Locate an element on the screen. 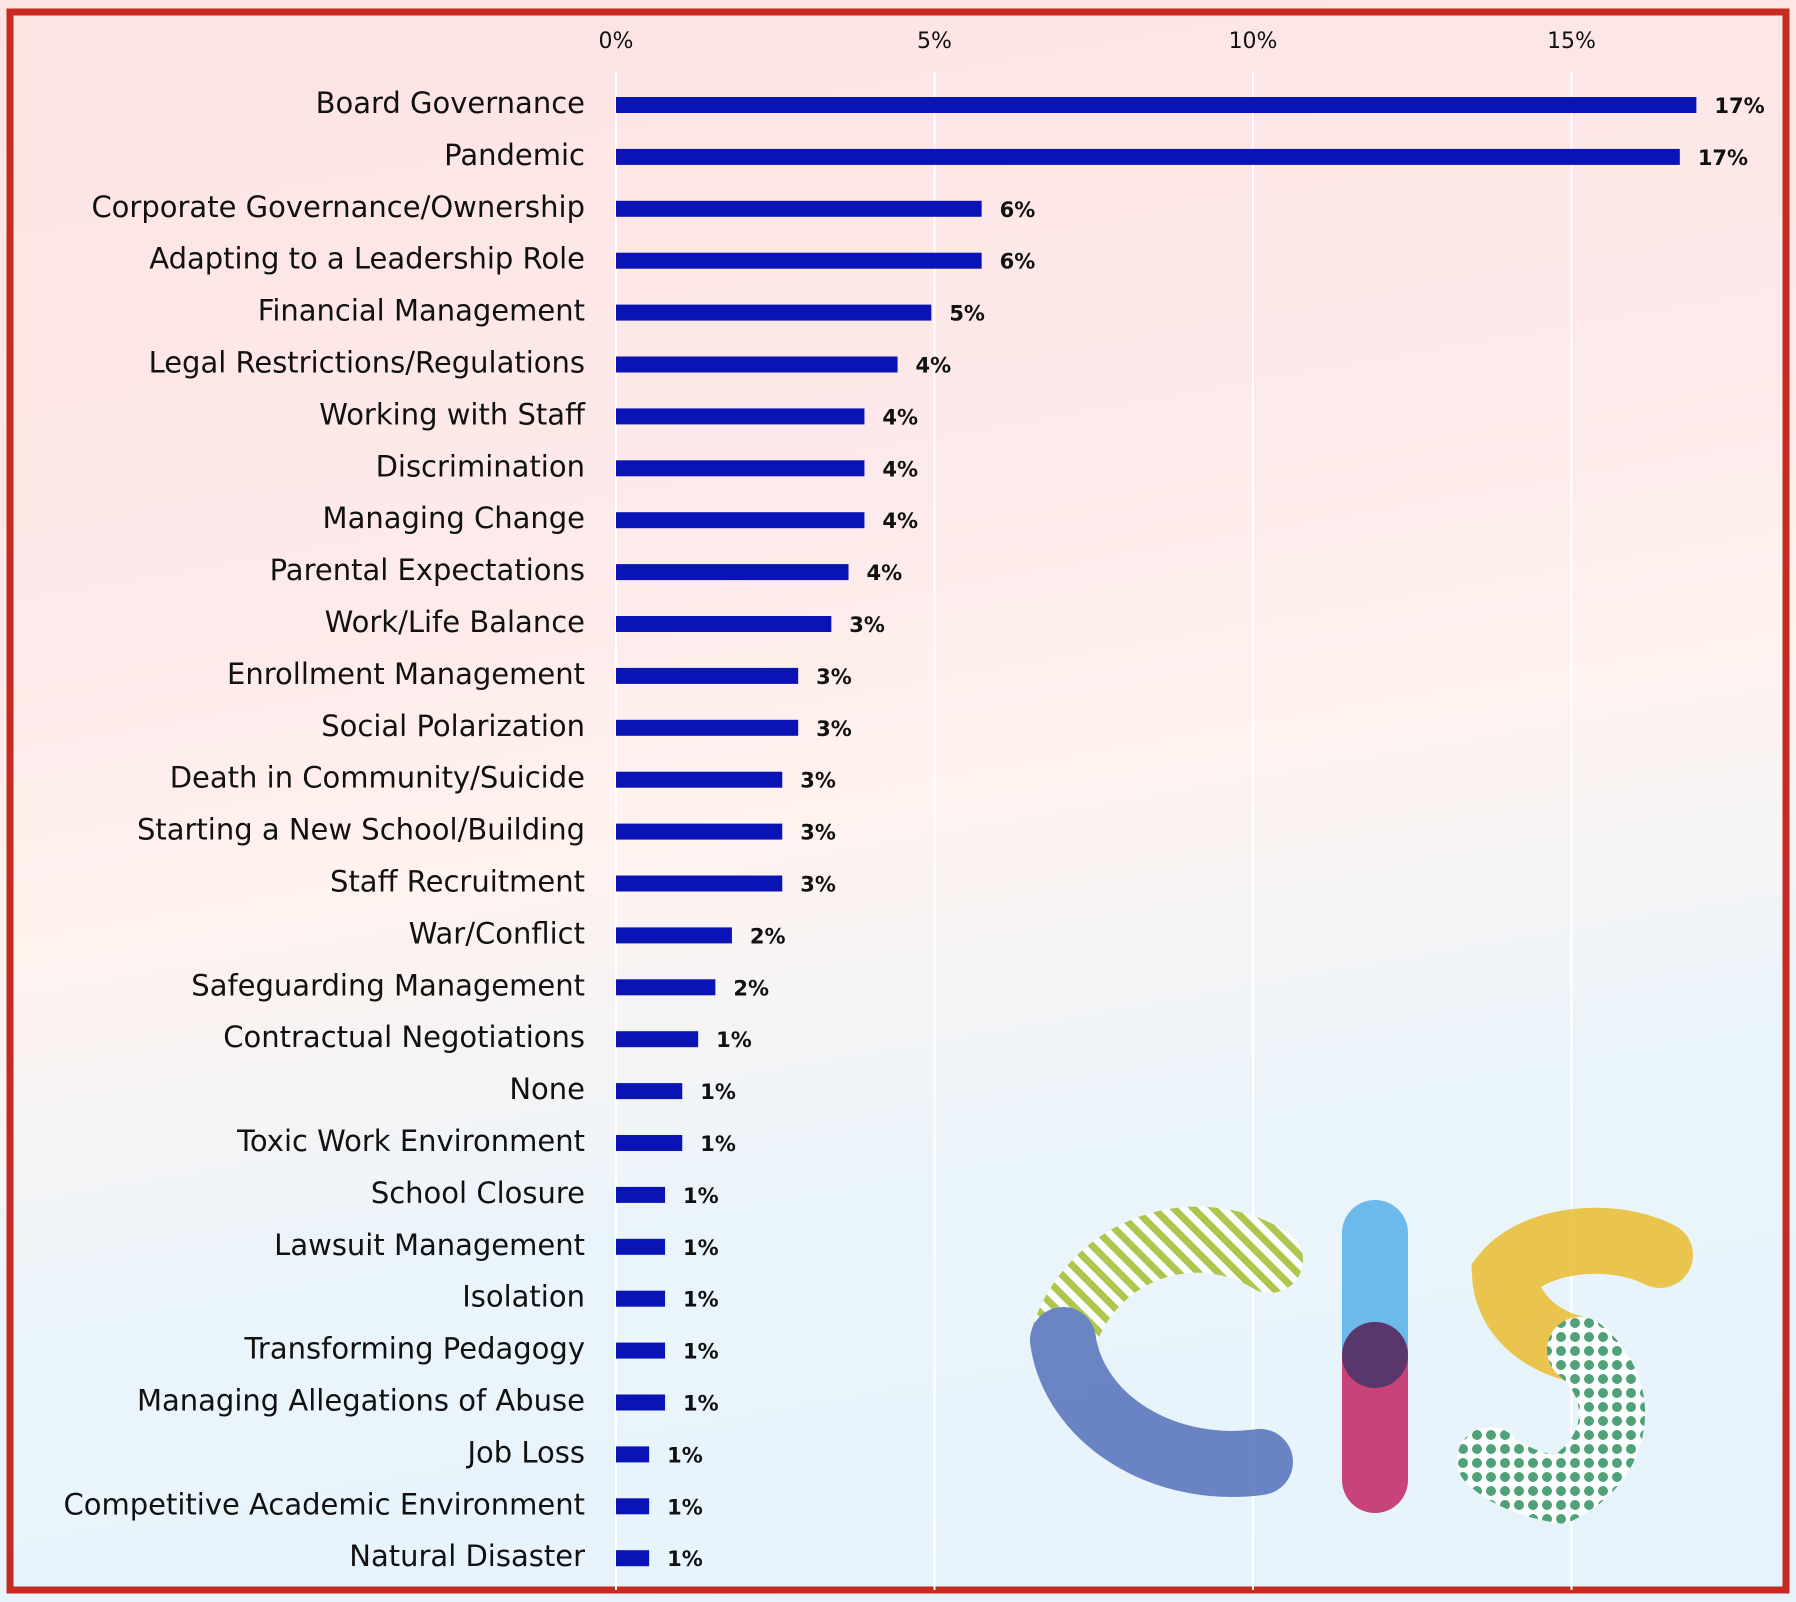  x-tick-label: 0% is located at coordinates (616, 41).